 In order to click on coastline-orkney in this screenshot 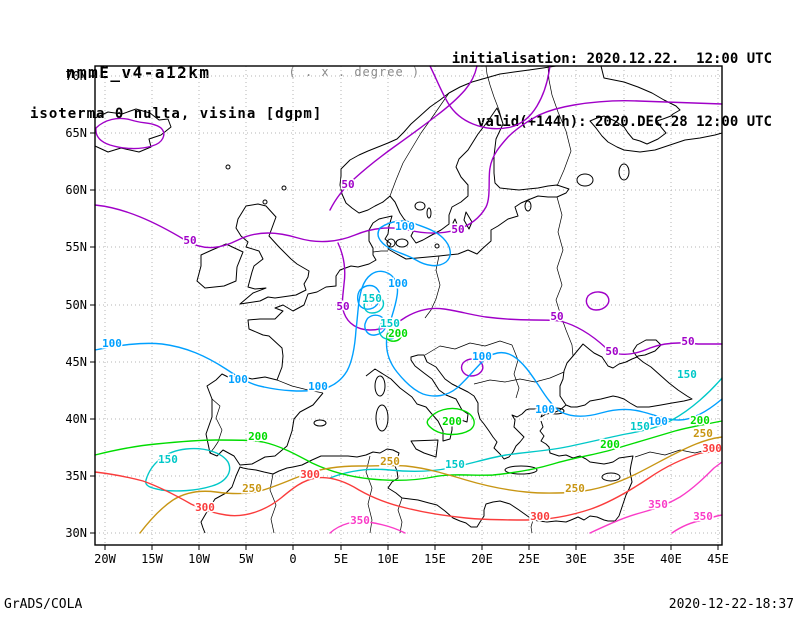, I will do `click(265, 202)`.